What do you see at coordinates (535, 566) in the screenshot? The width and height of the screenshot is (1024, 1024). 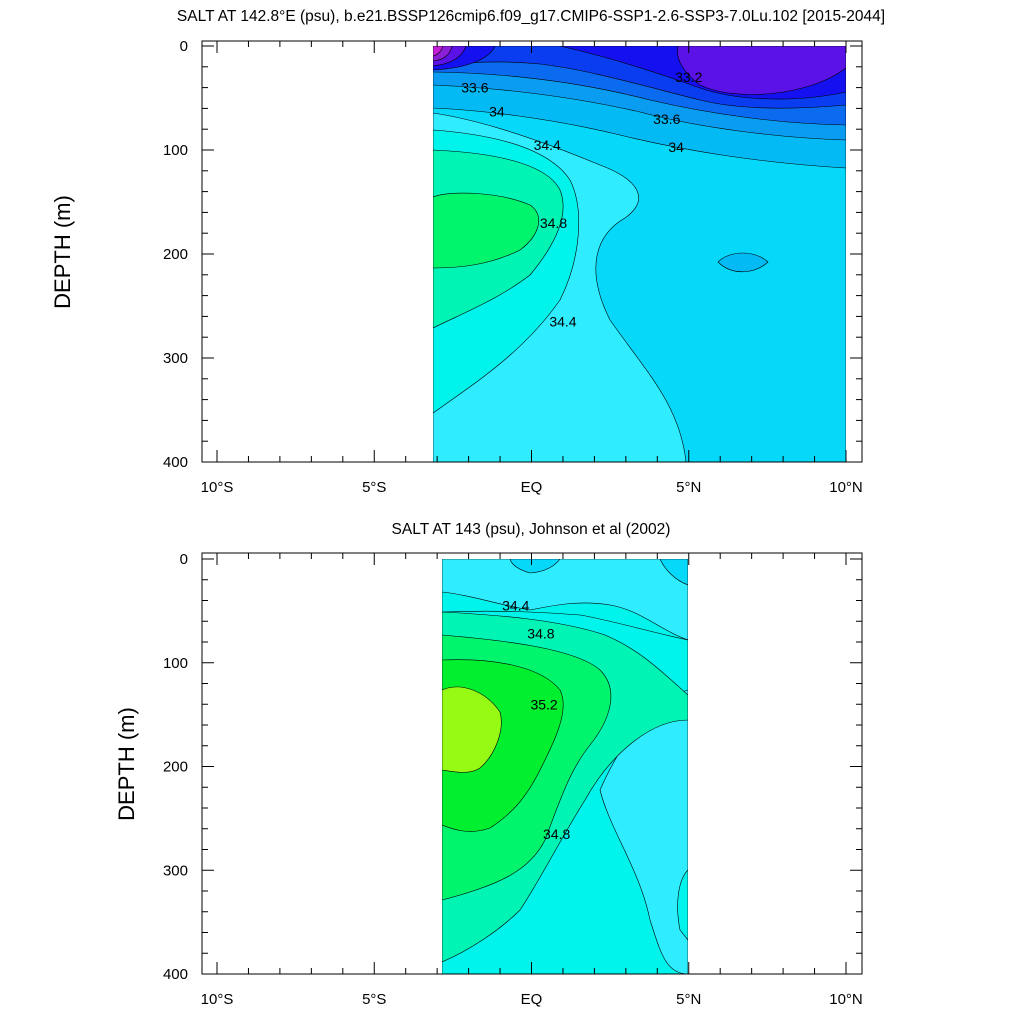 I see `bottom-fill-34-2-top` at bounding box center [535, 566].